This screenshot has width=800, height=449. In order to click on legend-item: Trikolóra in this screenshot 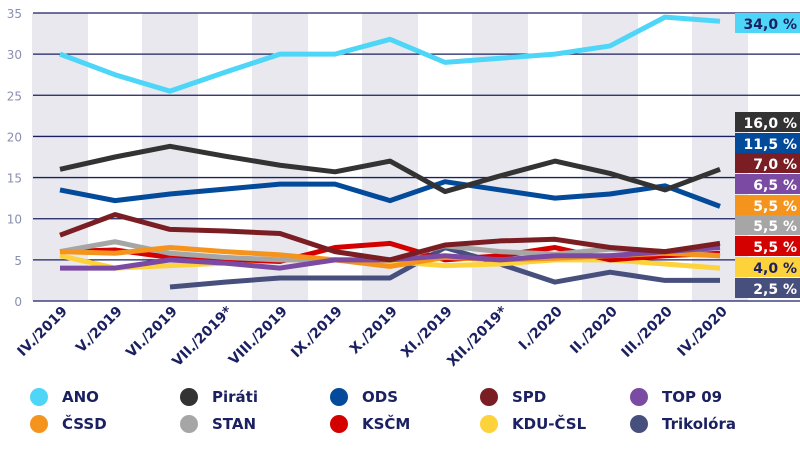, I will do `click(705, 424)`.